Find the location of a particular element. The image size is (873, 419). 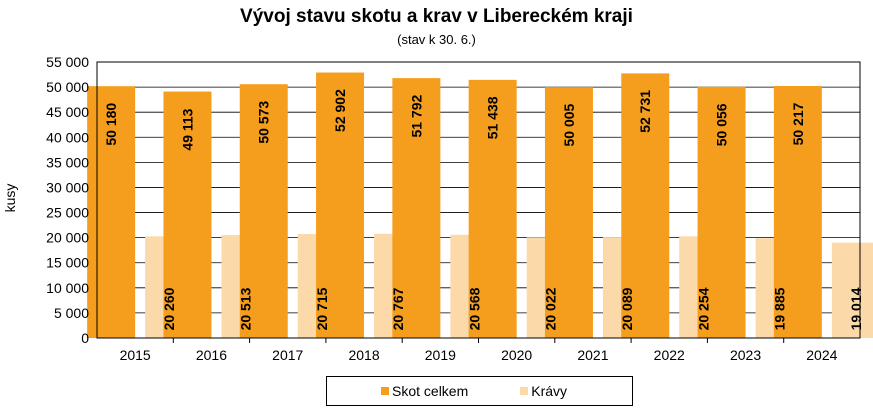

data-label: 50 056 is located at coordinates (722, 124).